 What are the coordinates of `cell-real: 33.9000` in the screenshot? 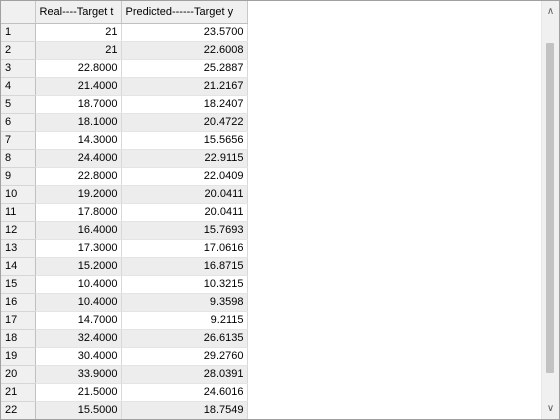 It's located at (78, 374).